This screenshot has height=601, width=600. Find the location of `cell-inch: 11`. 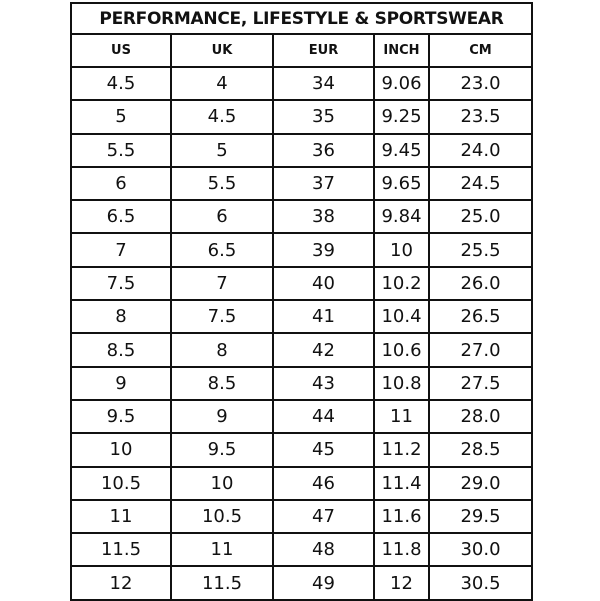

cell-inch: 11 is located at coordinates (401, 416).